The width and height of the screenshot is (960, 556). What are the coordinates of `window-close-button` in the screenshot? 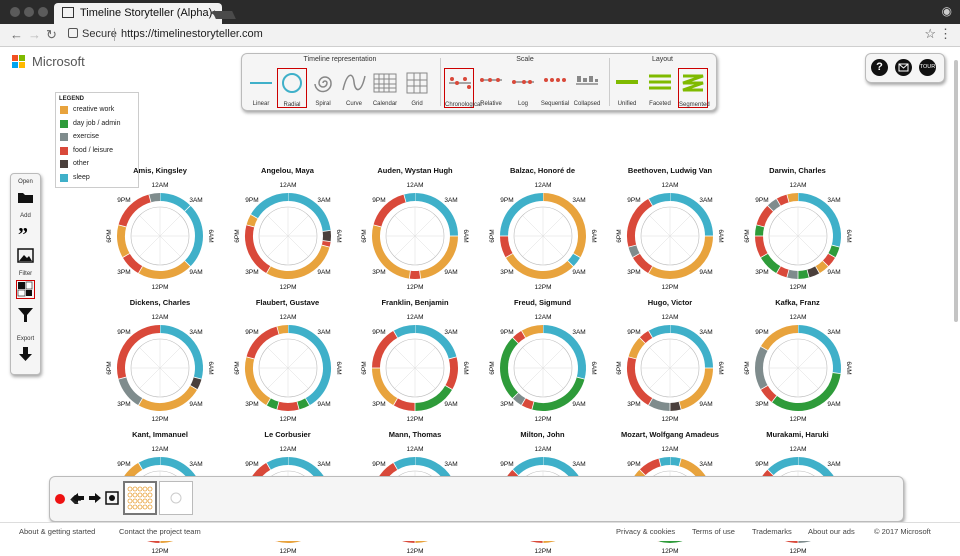 It's located at (15, 12).